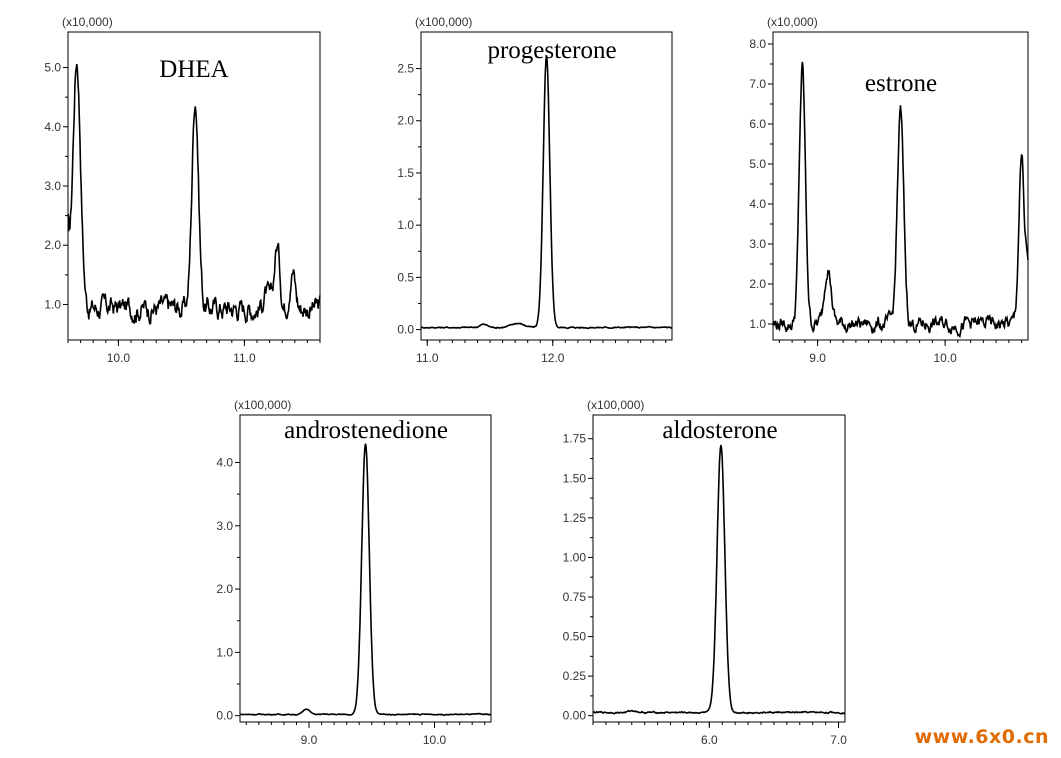 This screenshot has height=758, width=1061. Describe the element at coordinates (366, 430) in the screenshot. I see `androstenedione-compound-label: androstenedione` at that location.